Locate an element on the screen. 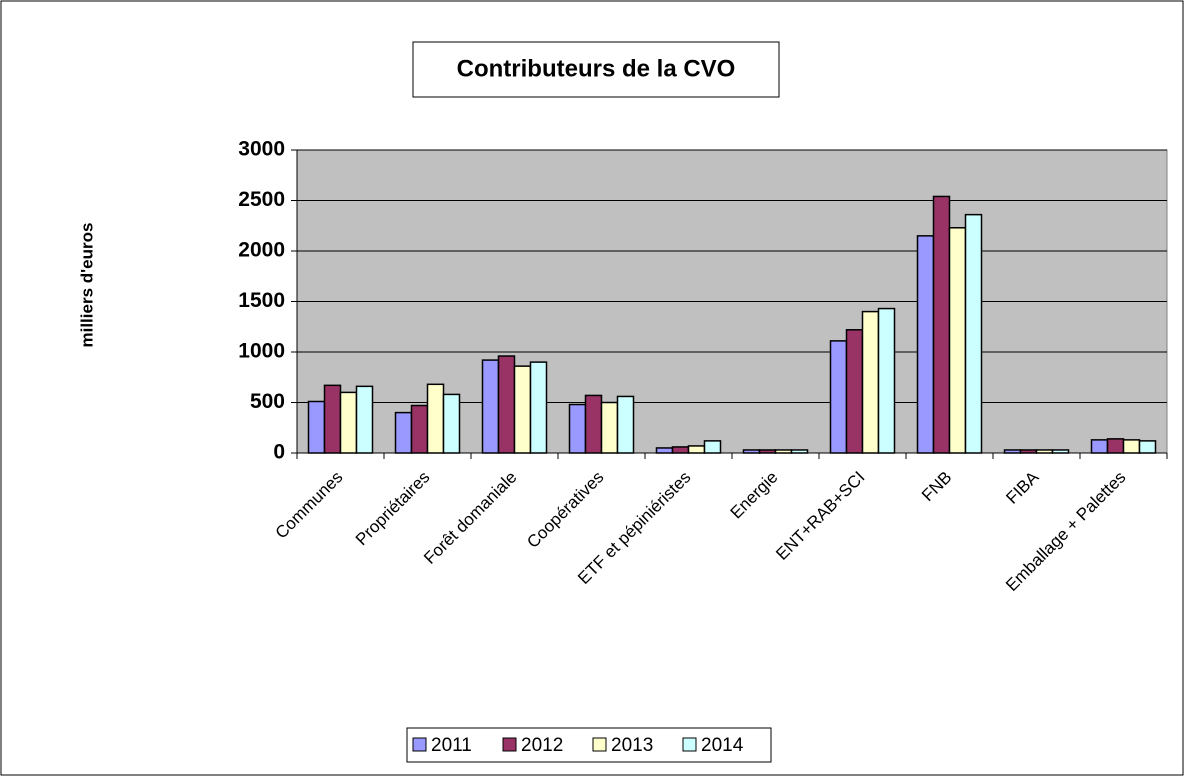 The height and width of the screenshot is (781, 1184). y-tick-label: 500 is located at coordinates (267, 401).